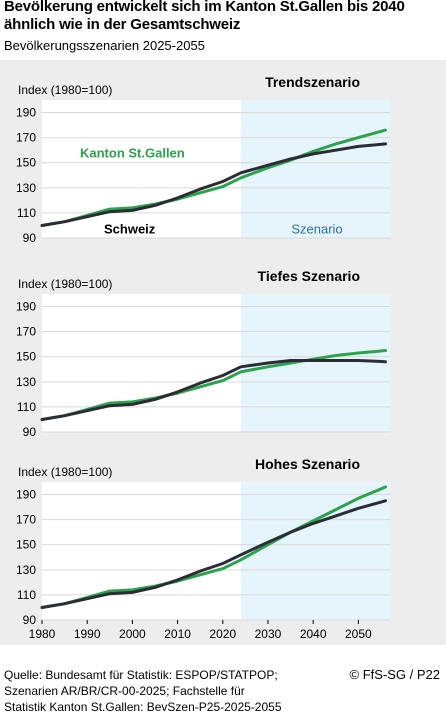  What do you see at coordinates (132, 634) in the screenshot?
I see `x-tick-label: 2000` at bounding box center [132, 634].